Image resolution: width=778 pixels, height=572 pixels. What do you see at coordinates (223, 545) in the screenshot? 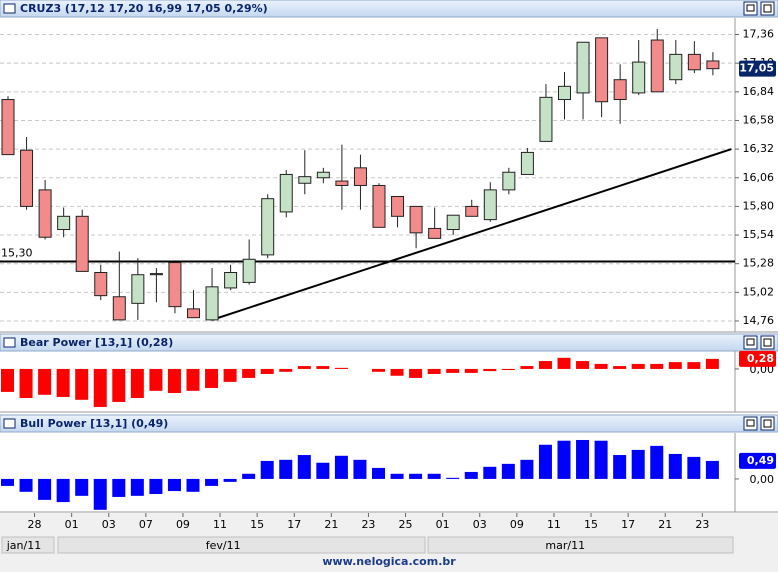
I see `month-label: fev/11` at bounding box center [223, 545].